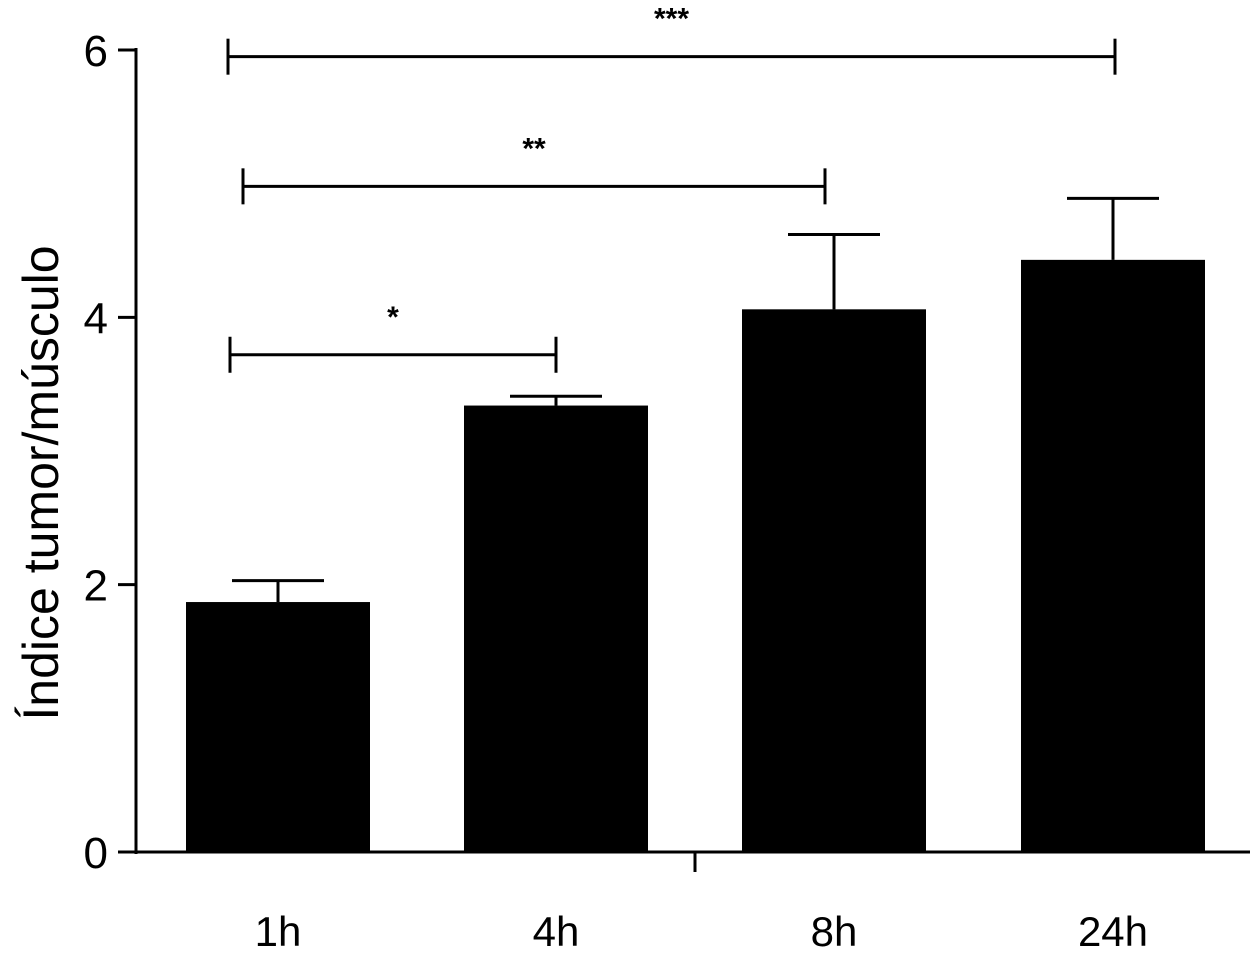  Describe the element at coordinates (41, 482) in the screenshot. I see `y-axis-title: Índice tumor/músculo` at that location.